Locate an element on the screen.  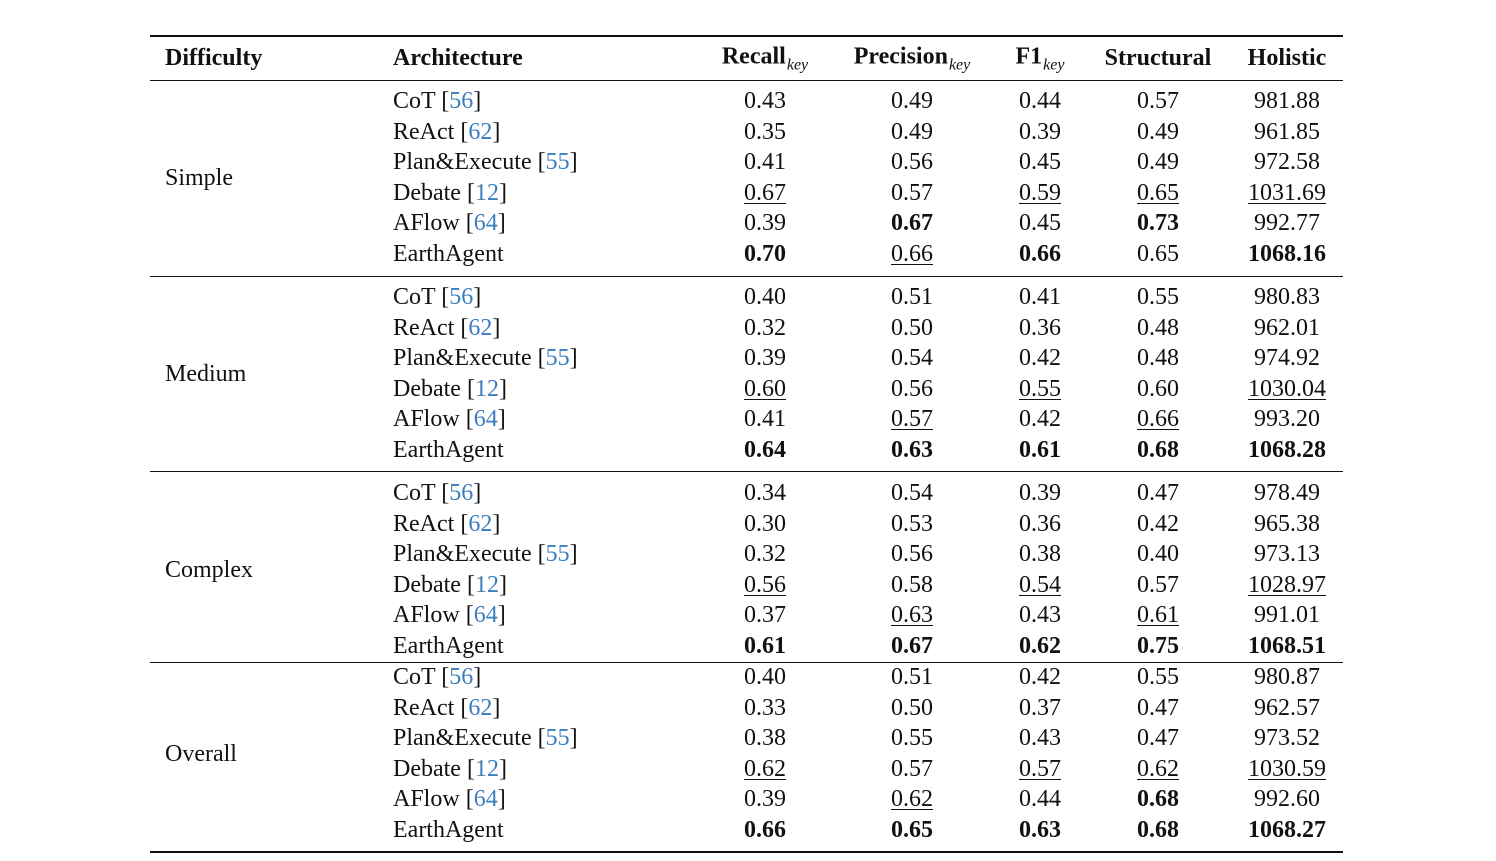
citation-number: 64 is located at coordinates (485, 419).